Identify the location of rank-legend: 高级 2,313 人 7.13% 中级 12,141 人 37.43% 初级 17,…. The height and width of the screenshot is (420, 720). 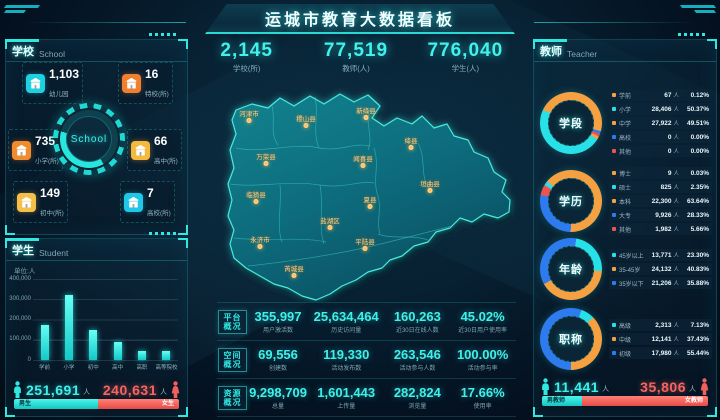
(660, 339).